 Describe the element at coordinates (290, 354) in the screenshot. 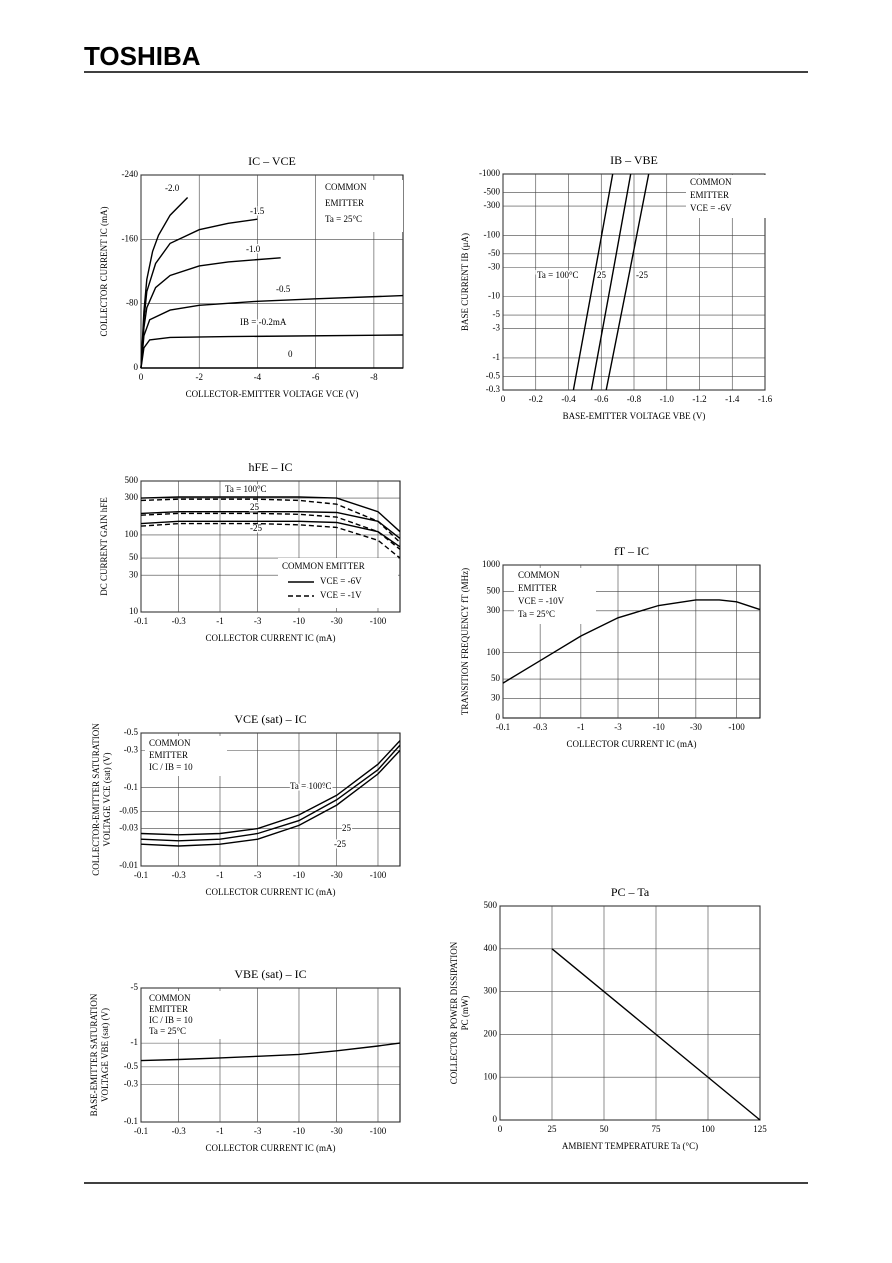

I see `curve-label: 0` at that location.